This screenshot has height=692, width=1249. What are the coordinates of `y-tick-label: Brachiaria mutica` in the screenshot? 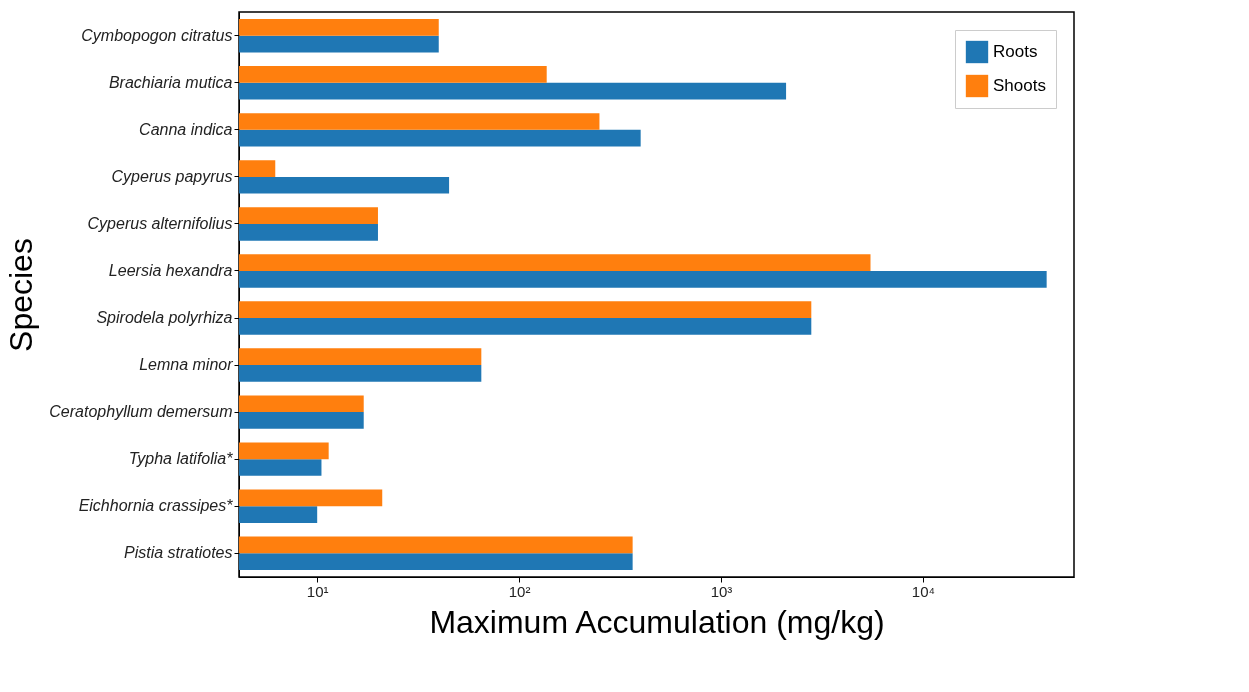 It's located at (170, 82).